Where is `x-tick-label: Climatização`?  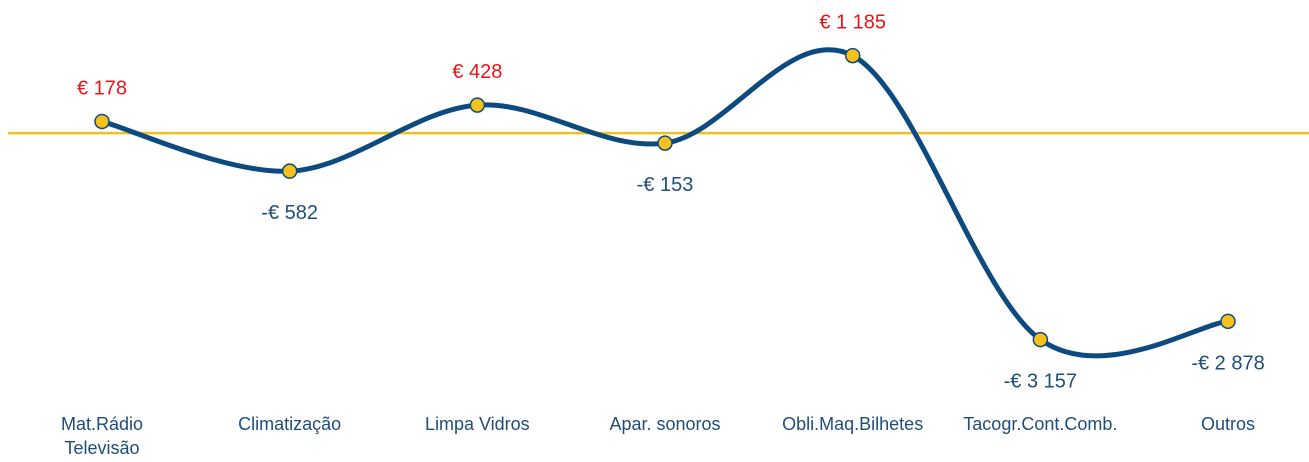 x-tick-label: Climatização is located at coordinates (290, 424).